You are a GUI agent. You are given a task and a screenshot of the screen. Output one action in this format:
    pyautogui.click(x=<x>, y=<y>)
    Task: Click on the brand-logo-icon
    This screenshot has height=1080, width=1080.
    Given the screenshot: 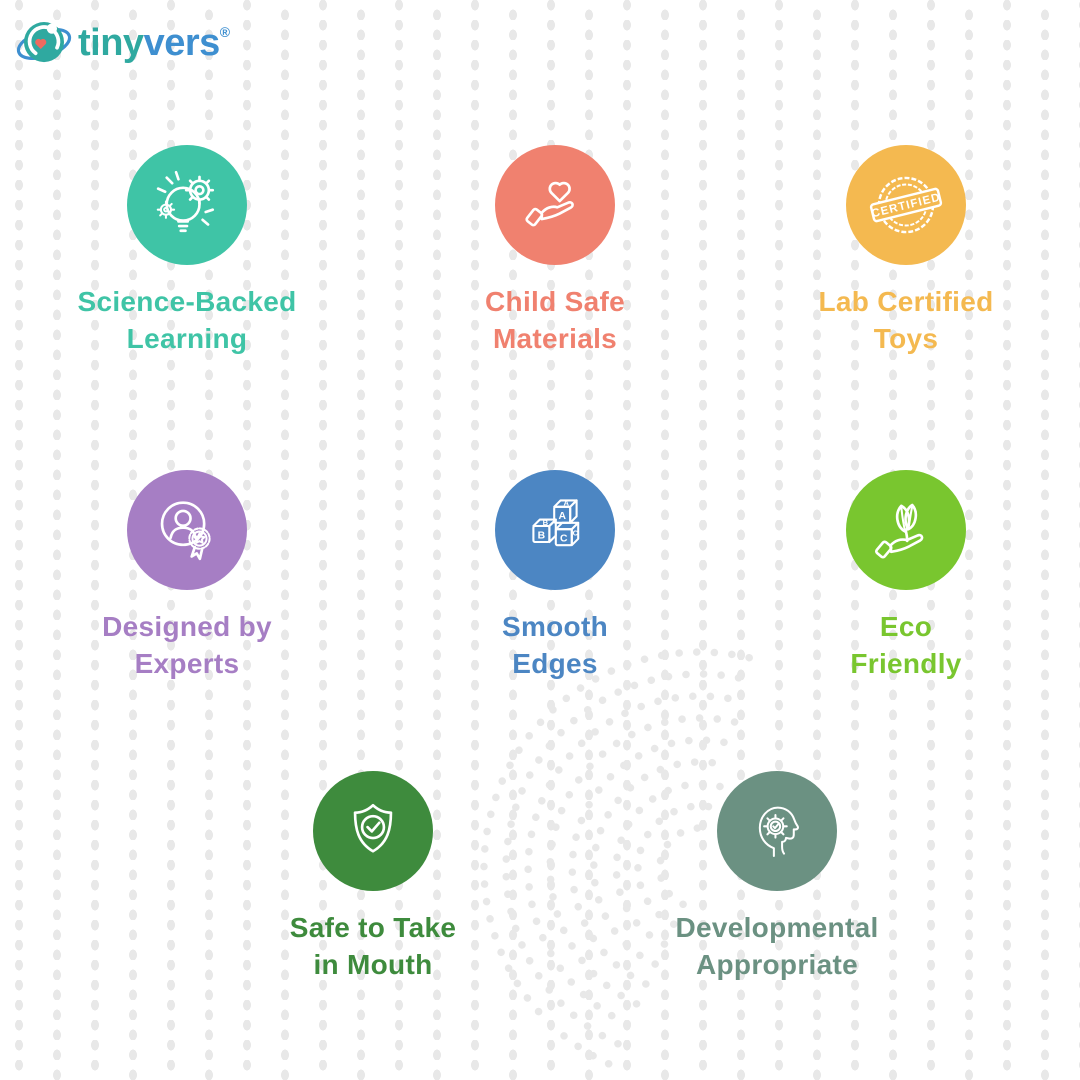 What is the action you would take?
    pyautogui.click(x=44, y=42)
    